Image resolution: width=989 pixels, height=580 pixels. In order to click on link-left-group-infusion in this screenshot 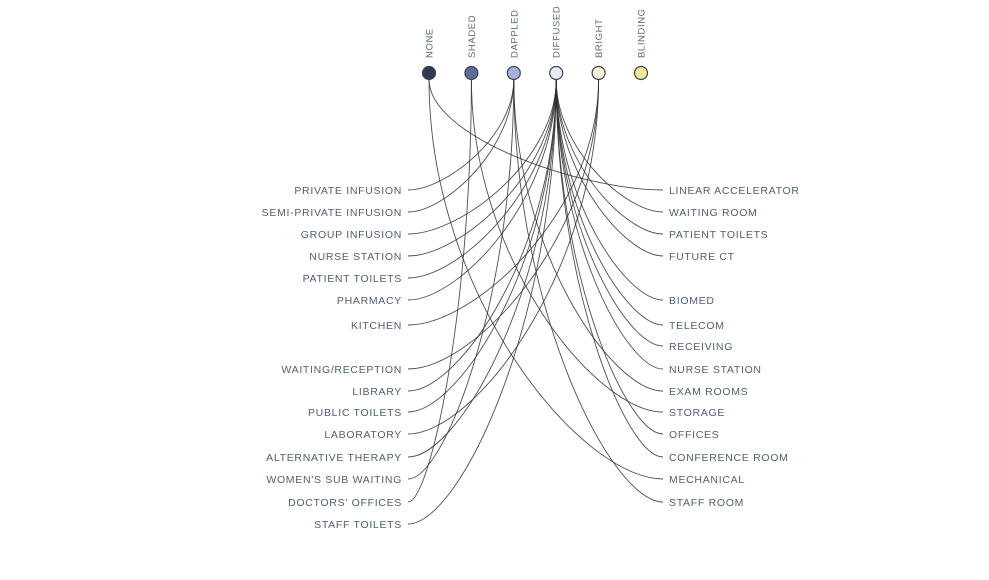, I will do `click(482, 157)`.